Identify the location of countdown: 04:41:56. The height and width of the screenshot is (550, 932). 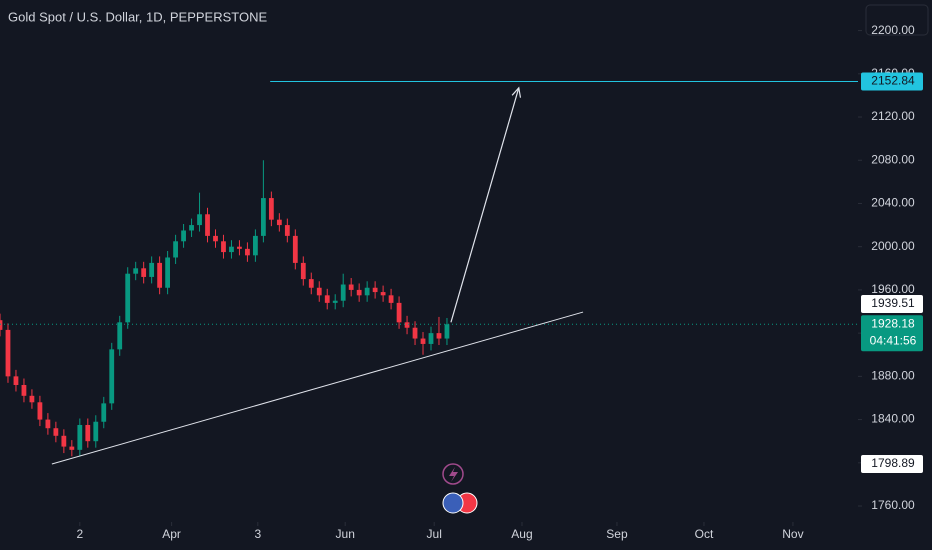
(893, 340).